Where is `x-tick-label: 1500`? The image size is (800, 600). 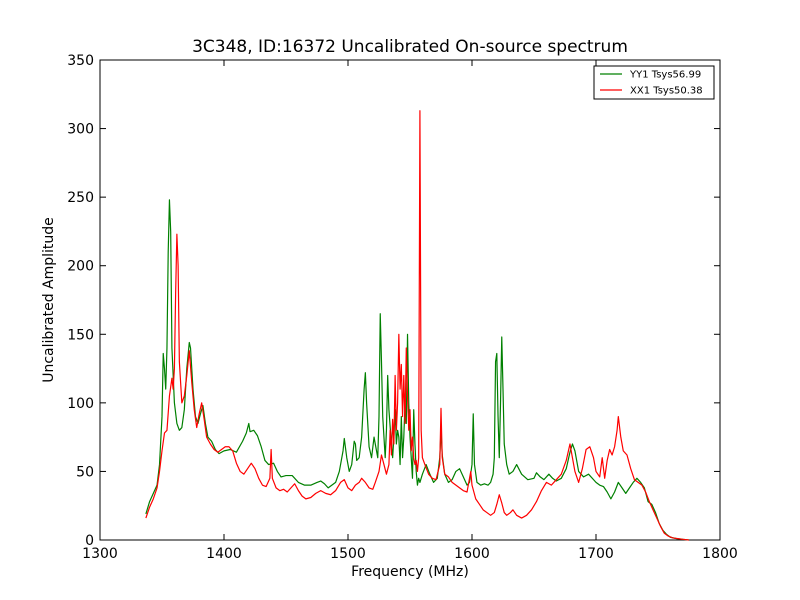
x-tick-label: 1500 is located at coordinates (348, 554).